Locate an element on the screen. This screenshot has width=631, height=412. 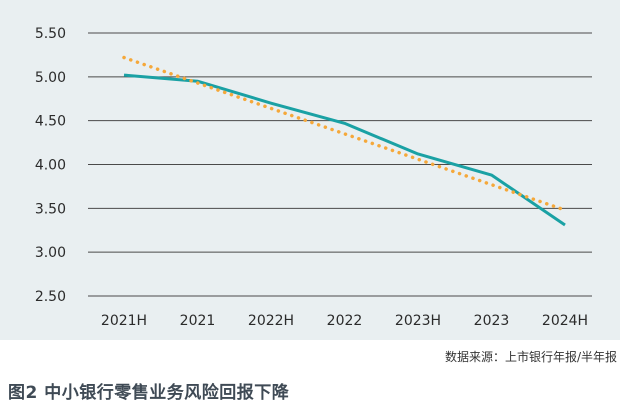
y-tick-label: 2.50 is located at coordinates (50, 297).